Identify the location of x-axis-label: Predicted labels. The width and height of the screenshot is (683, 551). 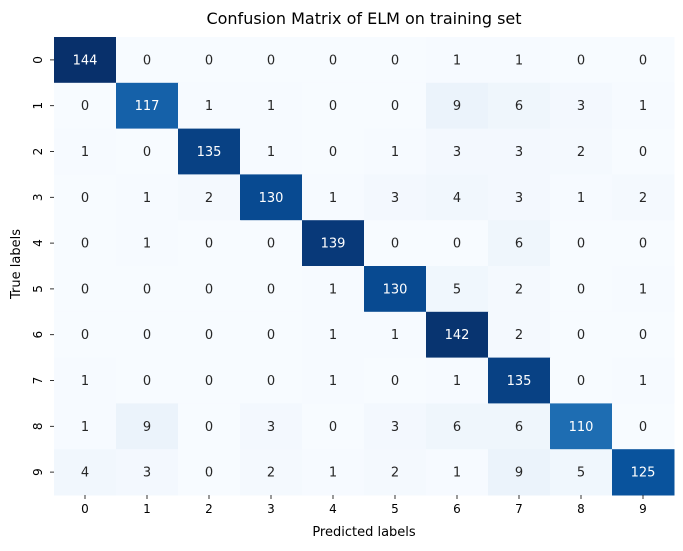
(364, 532).